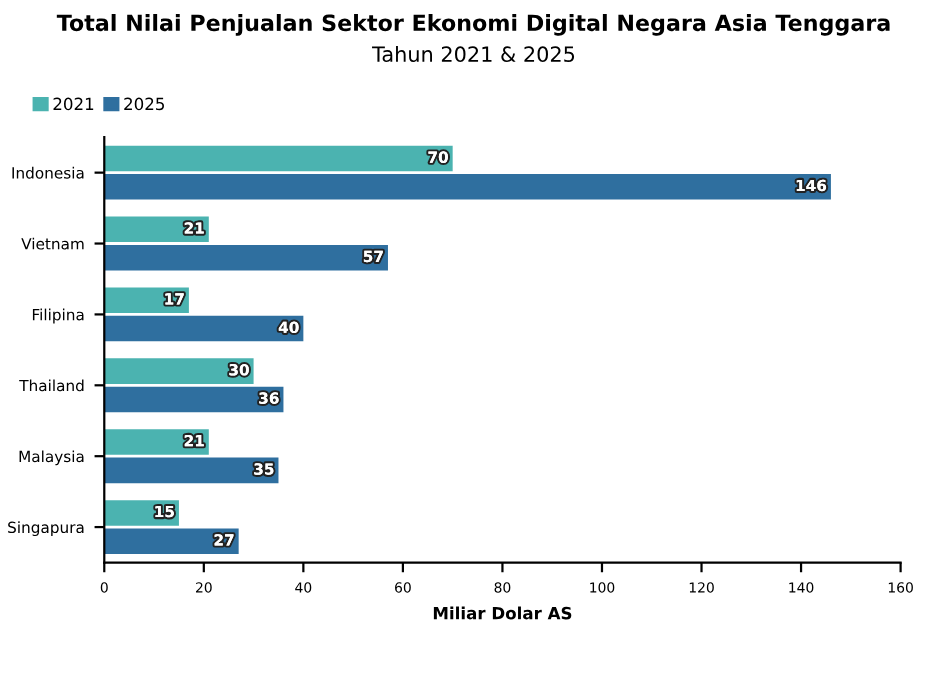 The height and width of the screenshot is (686, 948). Describe the element at coordinates (144, 104) in the screenshot. I see `legend-label: 2025` at that location.